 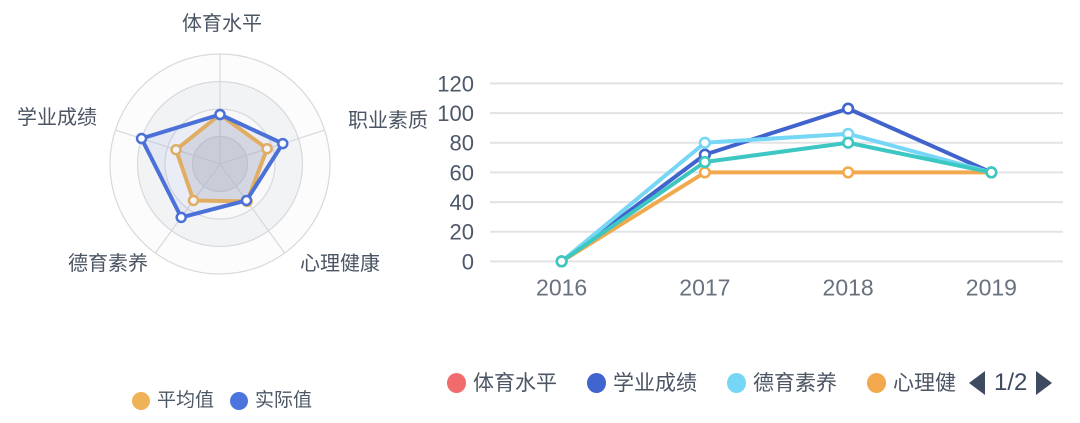 What do you see at coordinates (702, 383) in the screenshot?
I see `line-legend-items: 体育水平 学业成绩 德育素养 心理健康` at bounding box center [702, 383].